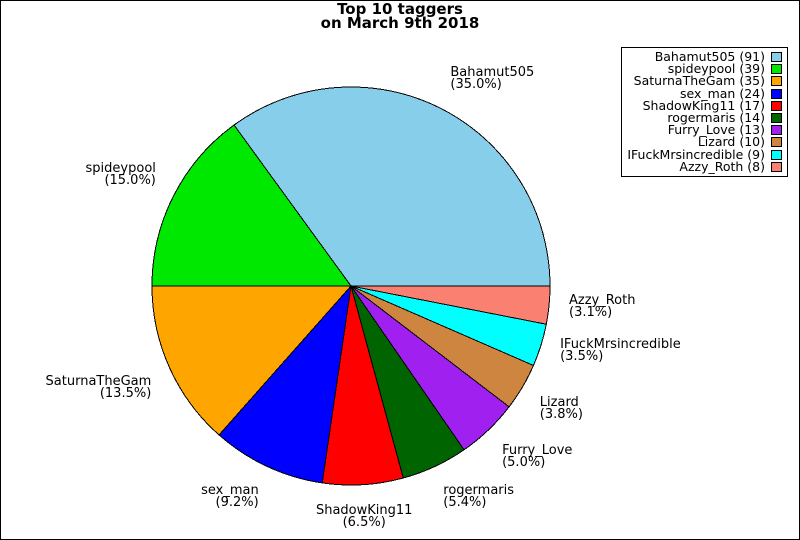 The width and height of the screenshot is (800, 540). Describe the element at coordinates (709, 56) in the screenshot. I see `legend-label: Bahamut505 (91)` at that location.